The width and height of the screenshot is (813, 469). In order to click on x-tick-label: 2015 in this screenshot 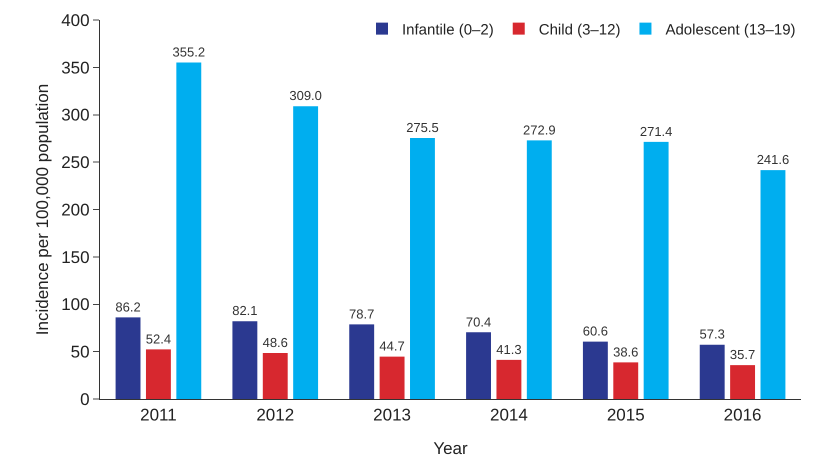, I will do `click(625, 414)`.